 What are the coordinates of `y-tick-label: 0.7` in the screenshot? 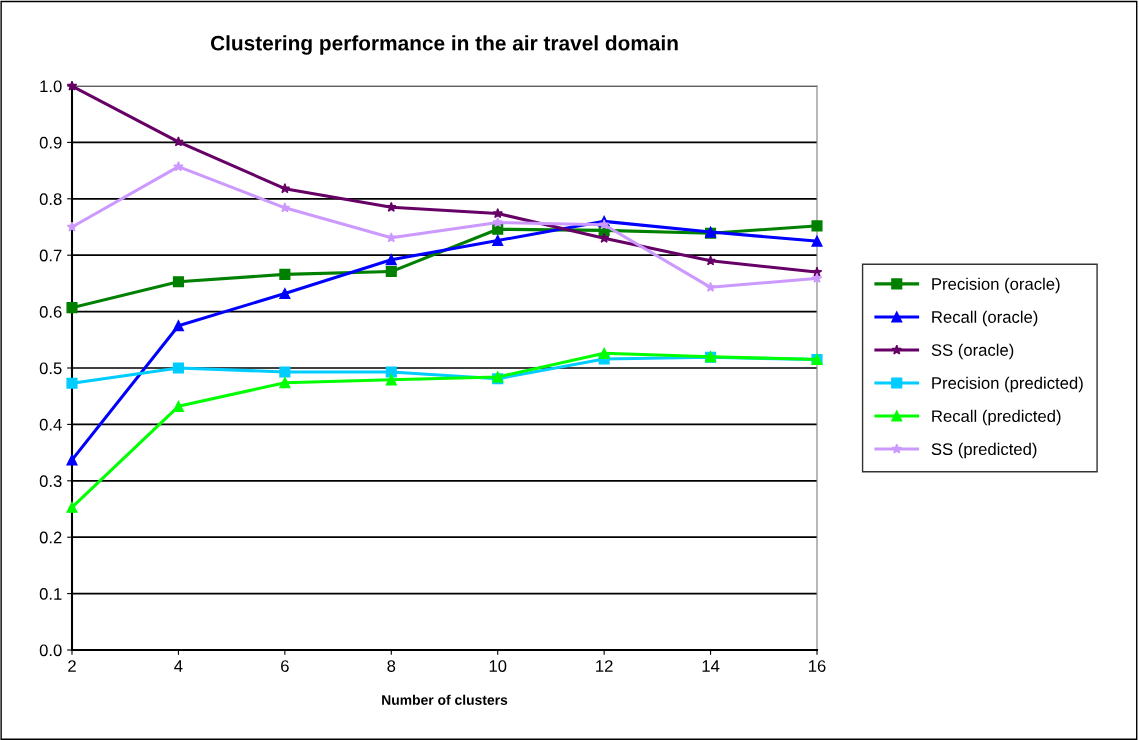 It's located at (50, 255).